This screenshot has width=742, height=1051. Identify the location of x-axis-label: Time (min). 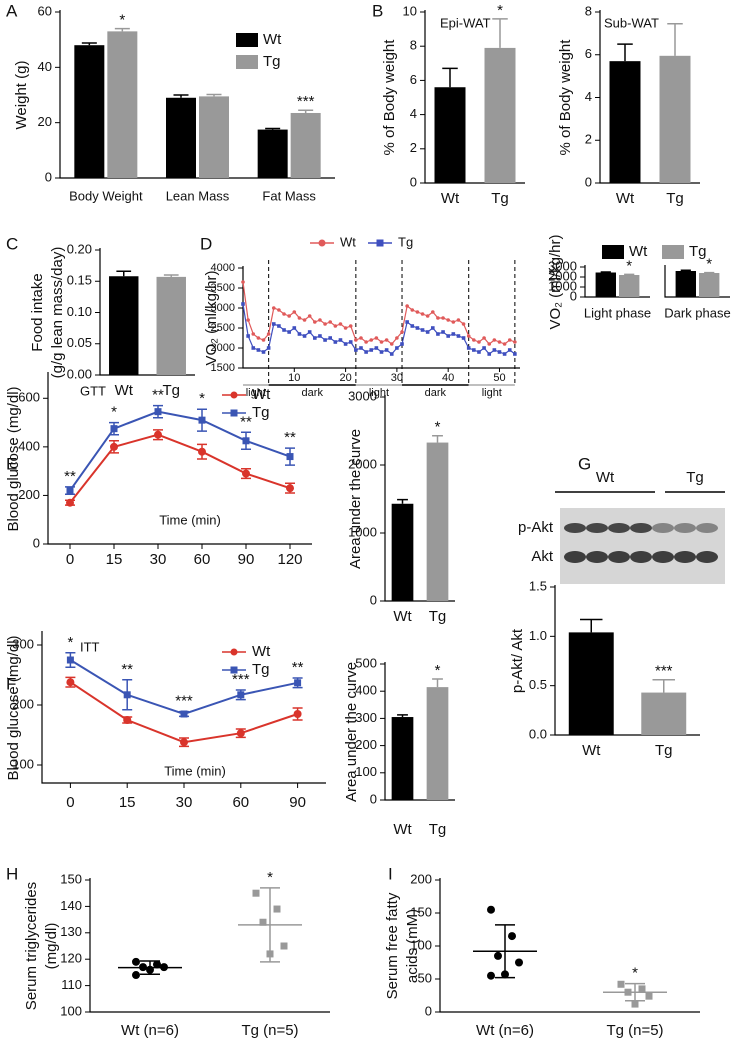
(195, 770).